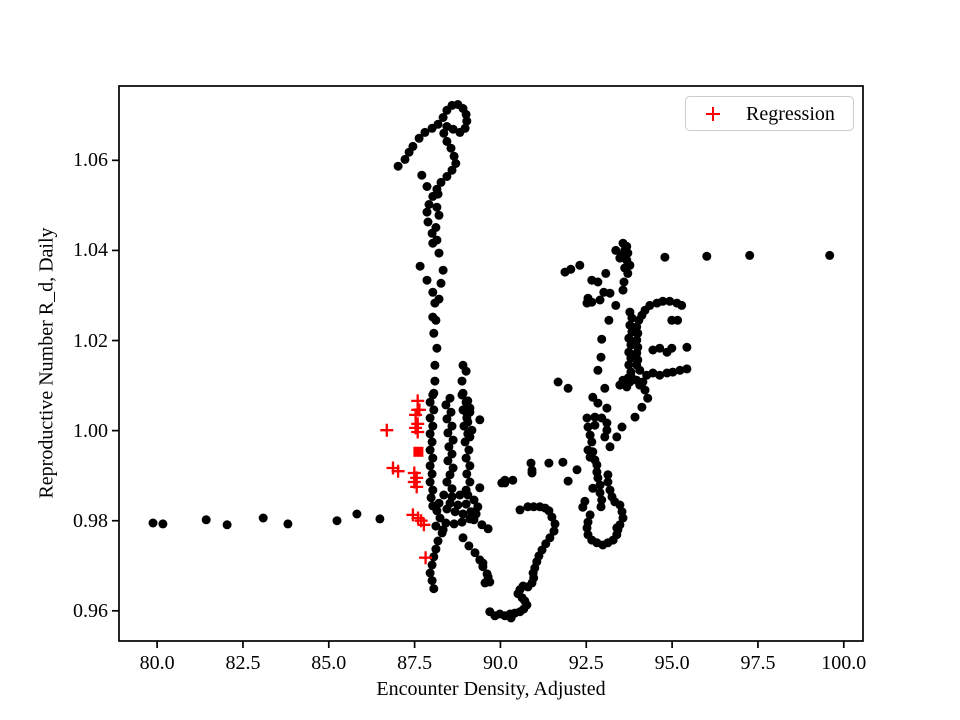 This screenshot has width=960, height=720. Describe the element at coordinates (672, 663) in the screenshot. I see `x-tick-label: 95.0` at that location.